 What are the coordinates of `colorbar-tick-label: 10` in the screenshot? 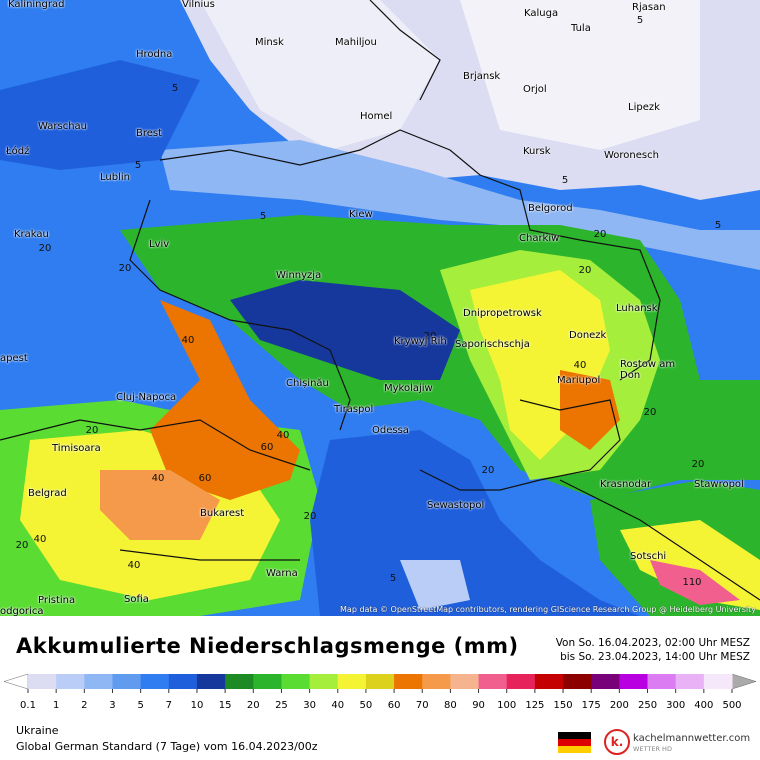 It's located at (197, 705).